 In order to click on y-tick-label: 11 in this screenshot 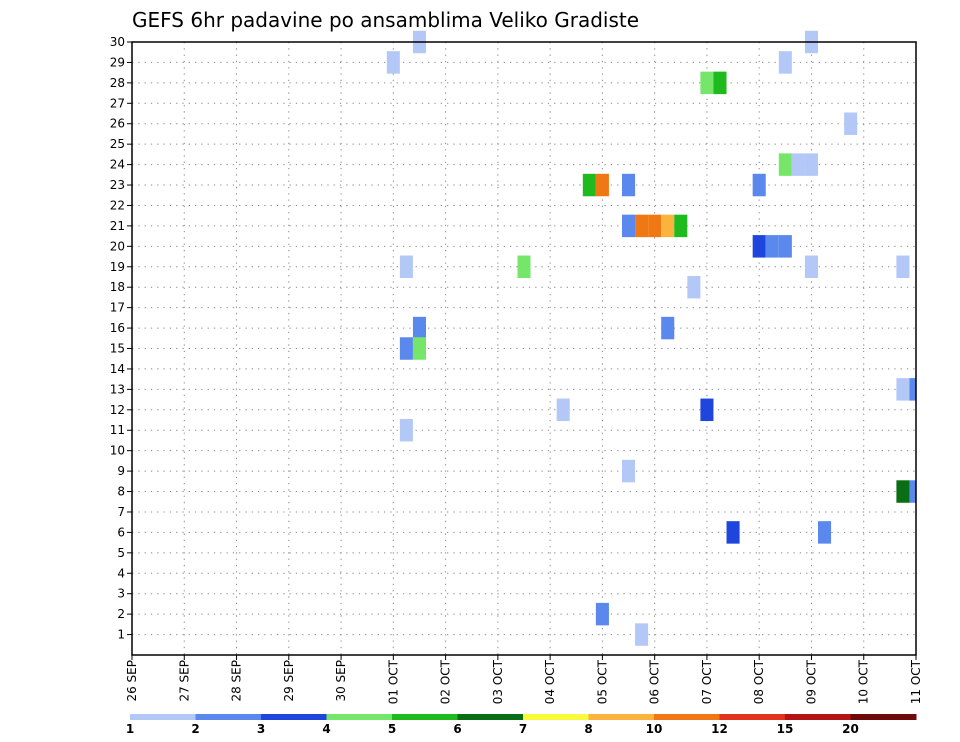, I will do `click(117, 430)`.